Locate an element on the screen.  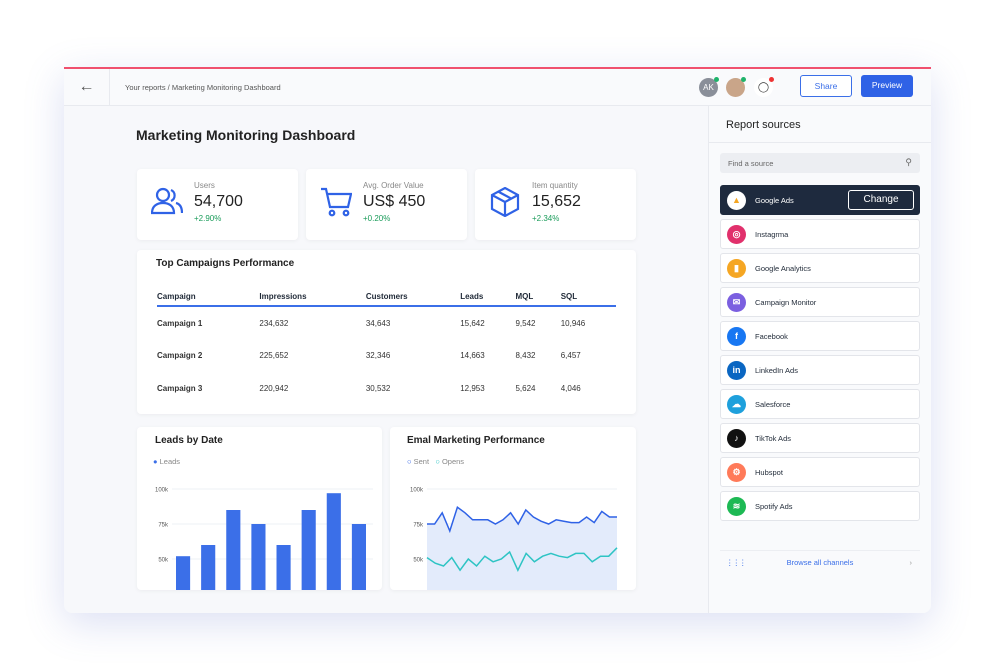
source-item: ▲ Google Ads Change is located at coordinates (820, 200).